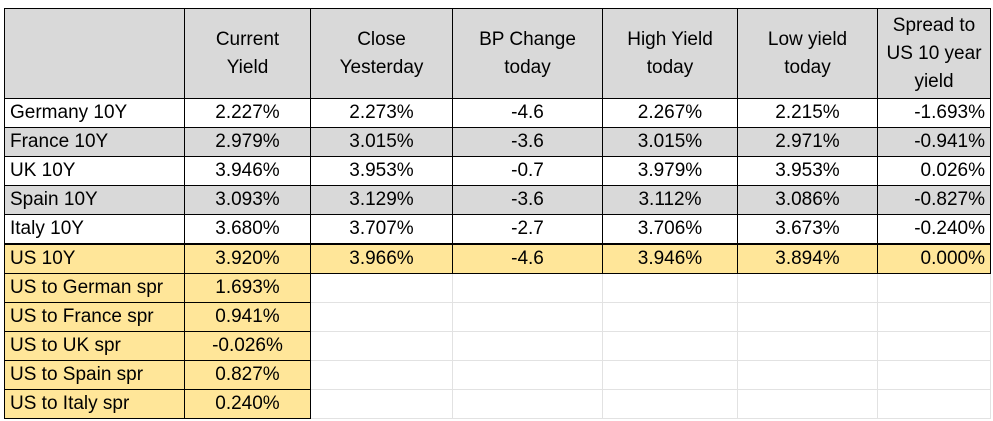 This screenshot has width=993, height=421. Describe the element at coordinates (247, 200) in the screenshot. I see `cell-current-yield: 3.093%` at that location.